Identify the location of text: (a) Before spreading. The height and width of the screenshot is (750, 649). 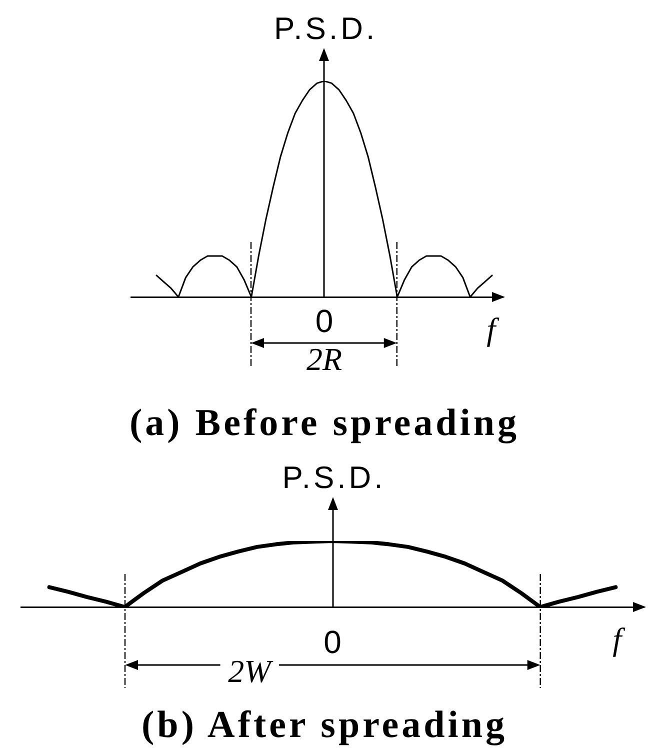
(324, 423).